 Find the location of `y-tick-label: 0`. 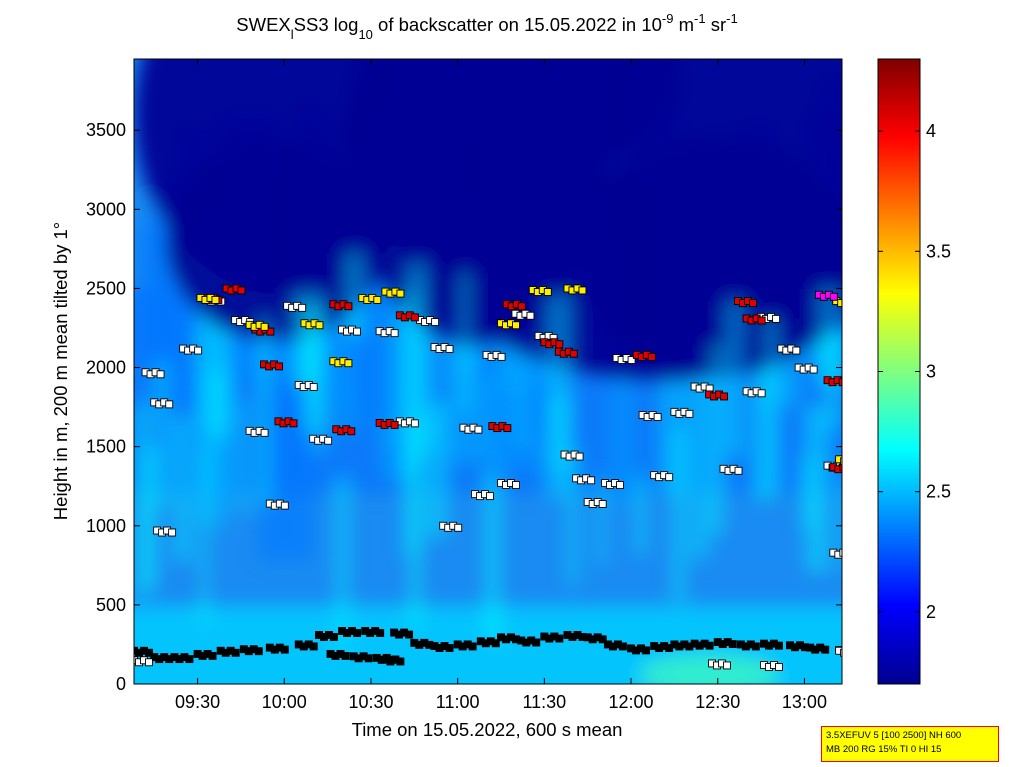

y-tick-label: 0 is located at coordinates (121, 684).